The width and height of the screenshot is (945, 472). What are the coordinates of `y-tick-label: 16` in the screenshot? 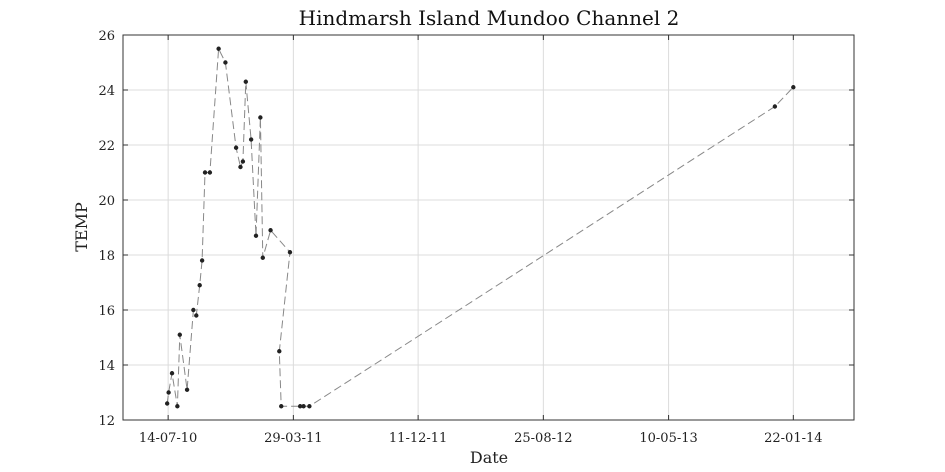 It's located at (106, 311).